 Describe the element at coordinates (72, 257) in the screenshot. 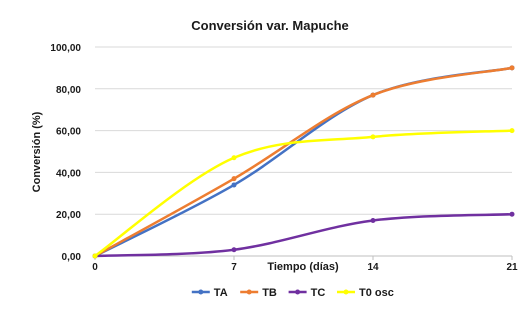

I see `y-tick-label: 0,00` at that location.